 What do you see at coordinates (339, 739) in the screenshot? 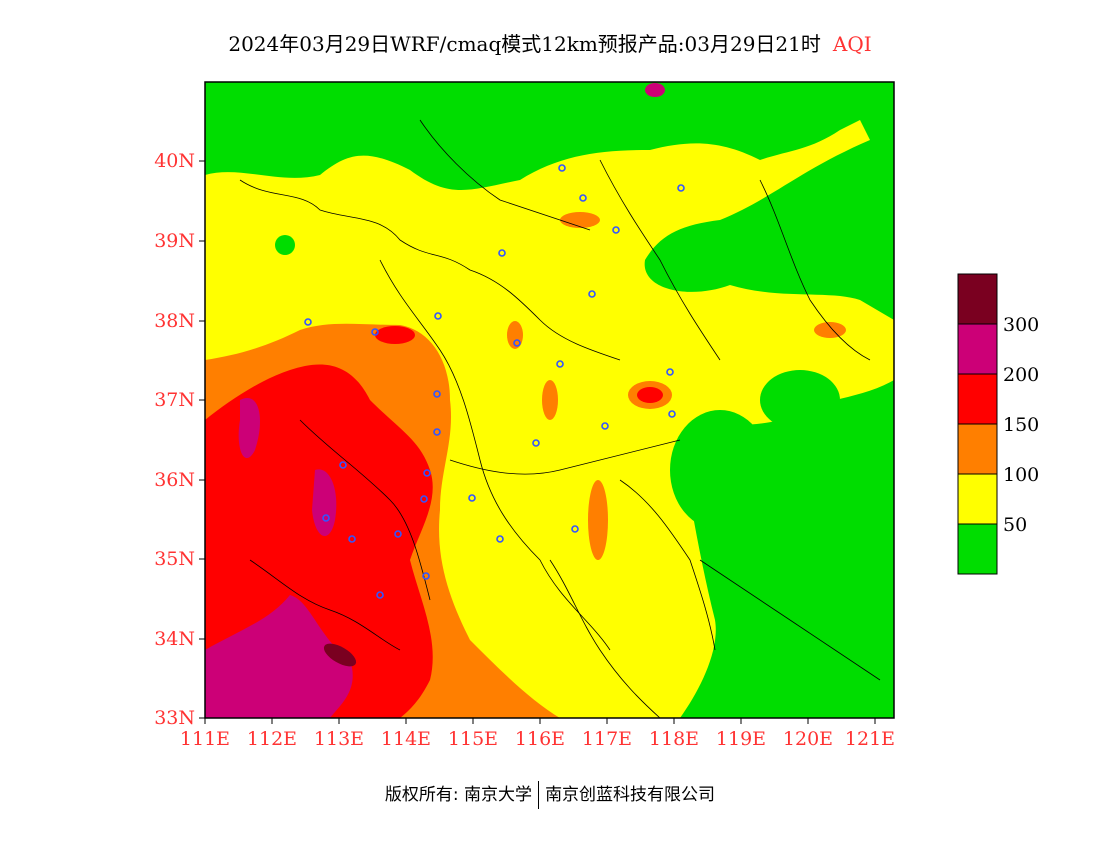
I see `lon-label: 113E` at bounding box center [339, 739].